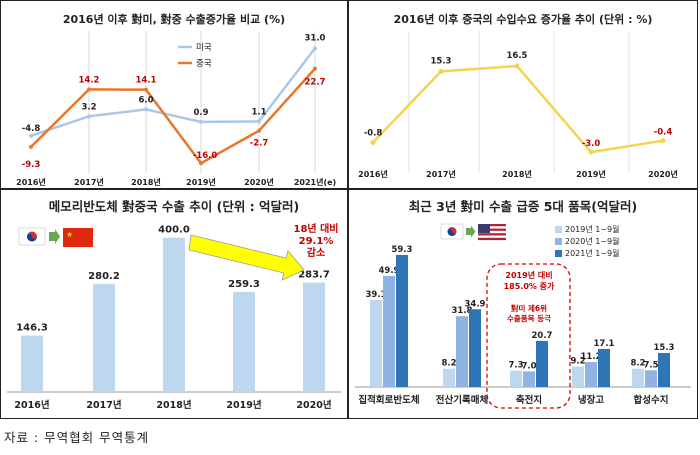 This screenshot has height=455, width=700. I want to click on x-tick-label: 전산기록매체, so click(462, 400).